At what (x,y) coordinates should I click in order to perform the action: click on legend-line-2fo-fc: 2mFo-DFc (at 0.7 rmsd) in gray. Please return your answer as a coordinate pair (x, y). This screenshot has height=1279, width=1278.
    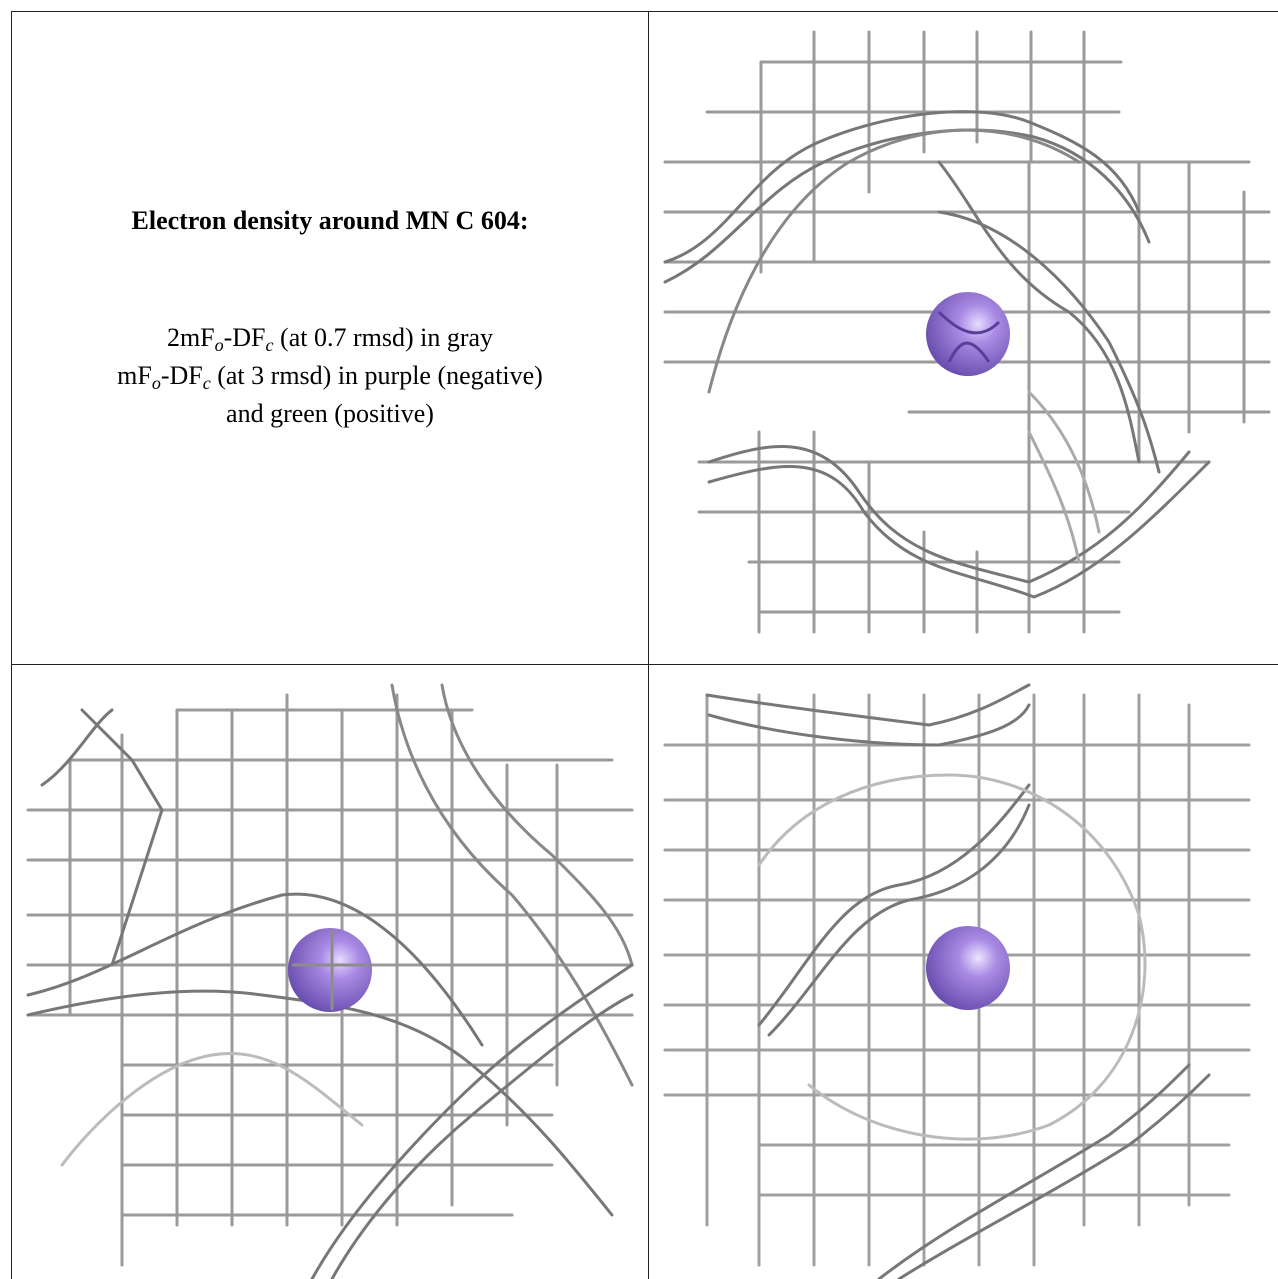
    Looking at the image, I should click on (330, 339).